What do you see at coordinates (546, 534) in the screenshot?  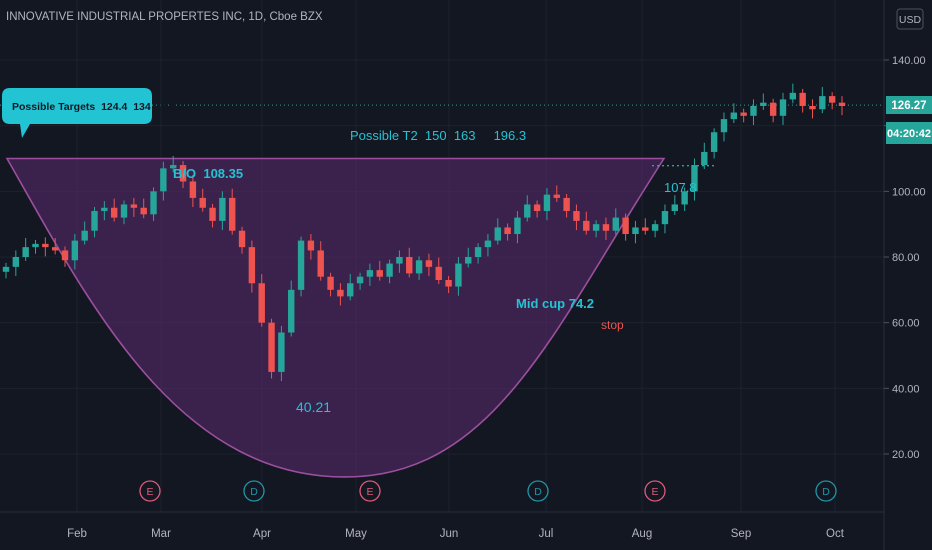 I see `time-tick-label: Jul` at bounding box center [546, 534].